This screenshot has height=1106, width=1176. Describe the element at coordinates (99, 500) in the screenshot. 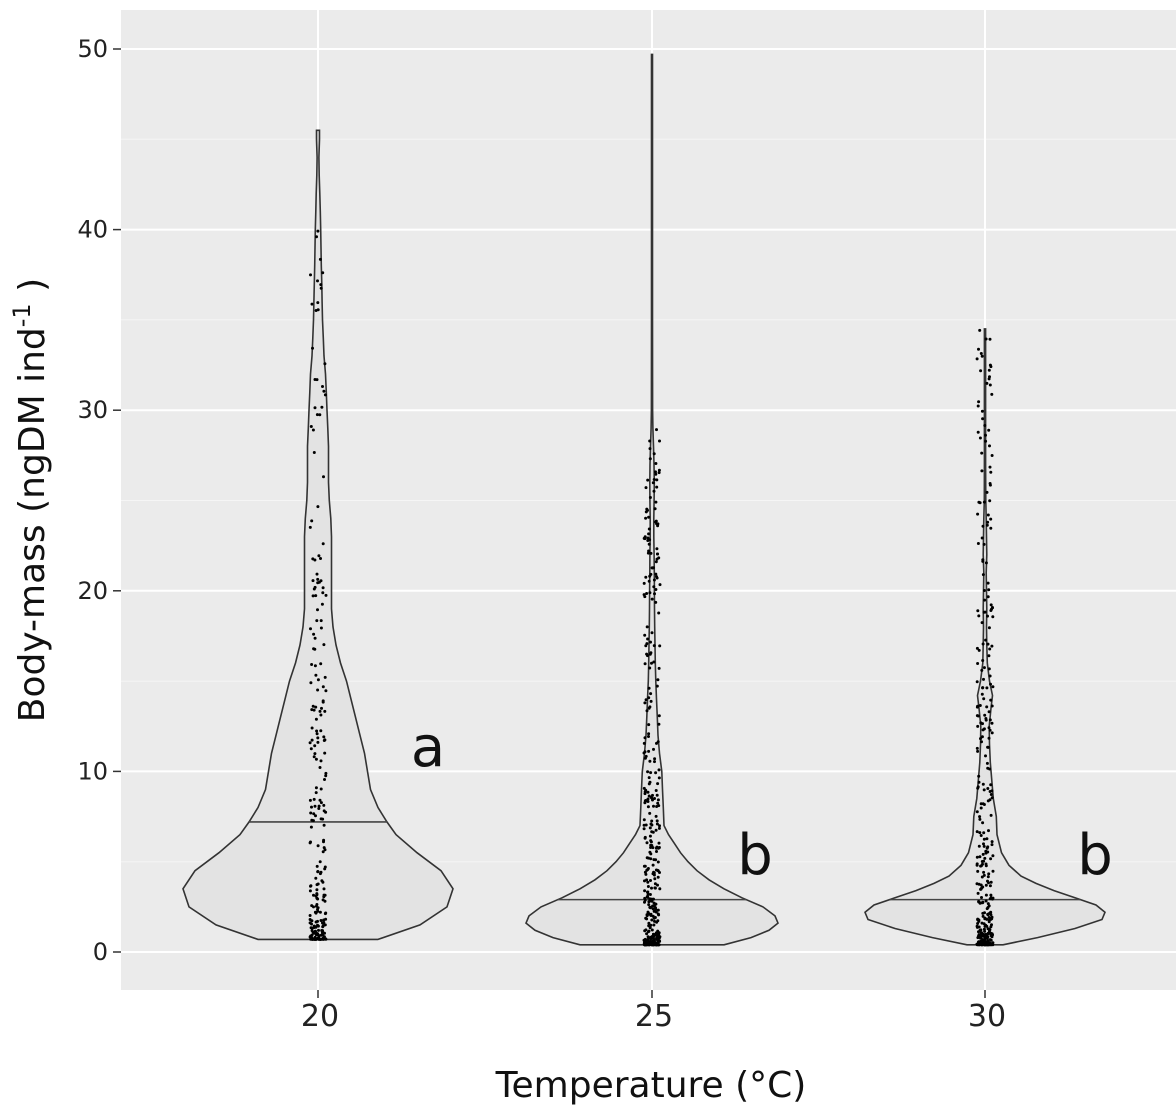

I see `y-axis: 0 10 20 30 40 50` at that location.